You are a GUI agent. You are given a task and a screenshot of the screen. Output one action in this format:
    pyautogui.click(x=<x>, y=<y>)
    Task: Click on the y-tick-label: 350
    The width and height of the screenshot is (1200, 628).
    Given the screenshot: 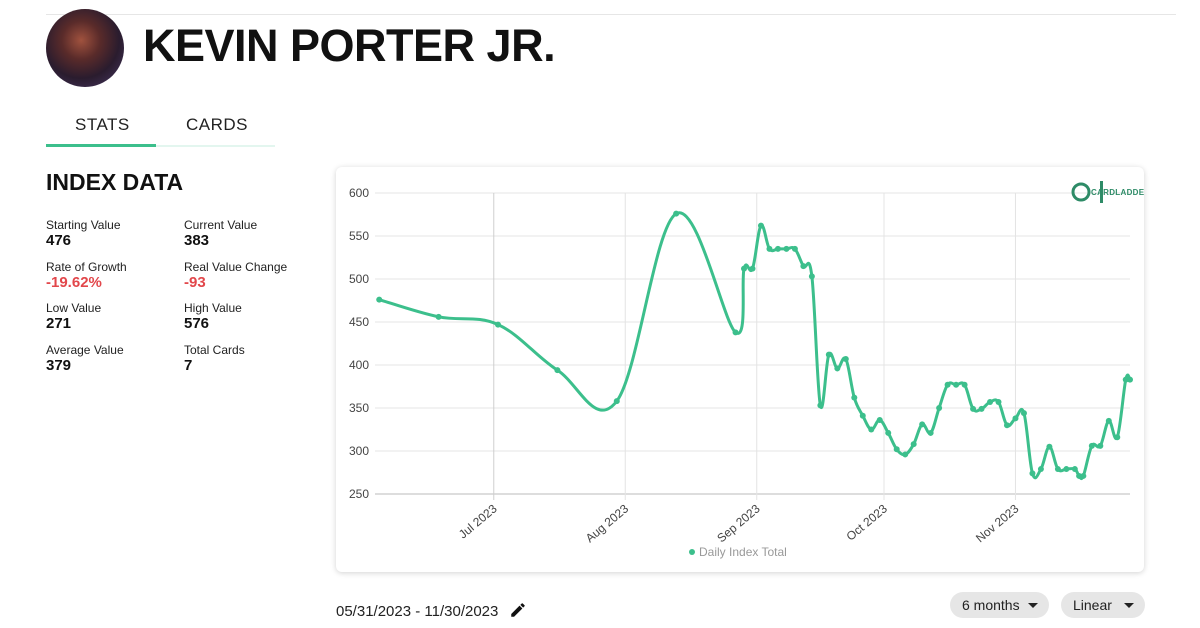 What is the action you would take?
    pyautogui.click(x=359, y=408)
    